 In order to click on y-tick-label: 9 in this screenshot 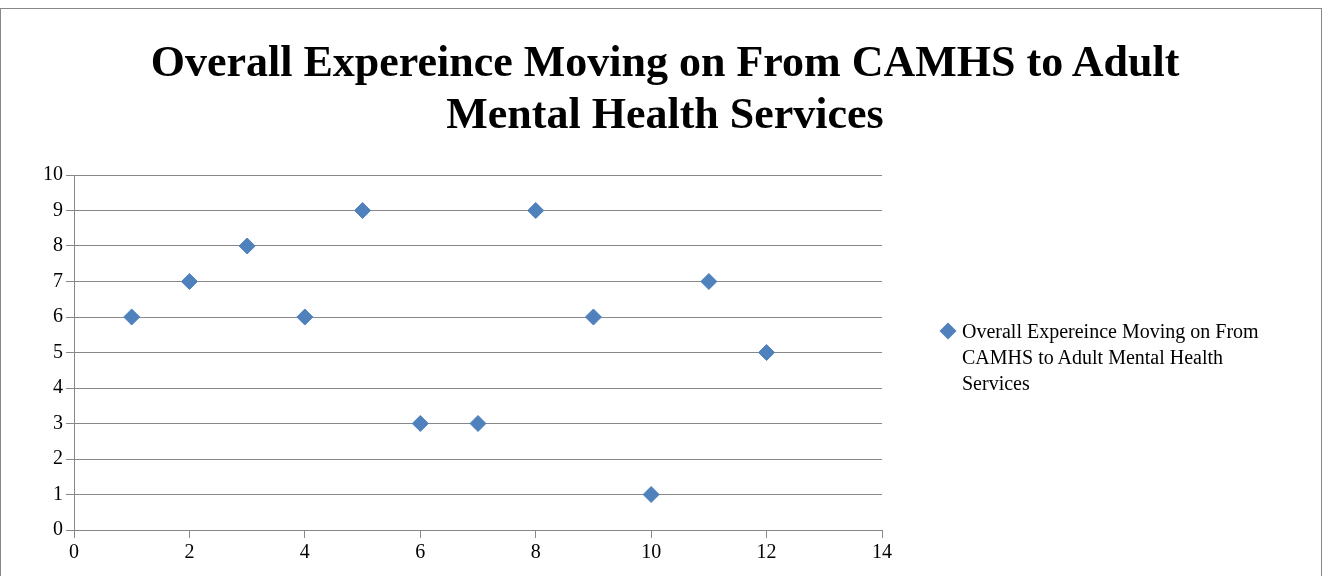, I will do `click(58, 208)`.